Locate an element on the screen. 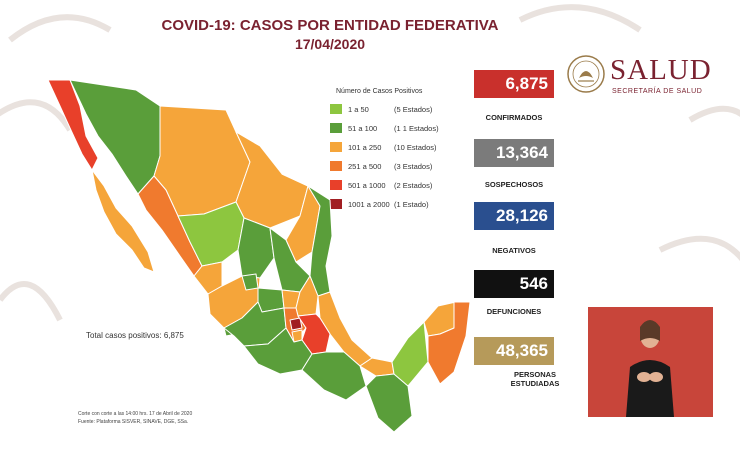 This screenshot has width=740, height=468. legend-item: 101 a 250 (10 Estados) is located at coordinates (383, 148).